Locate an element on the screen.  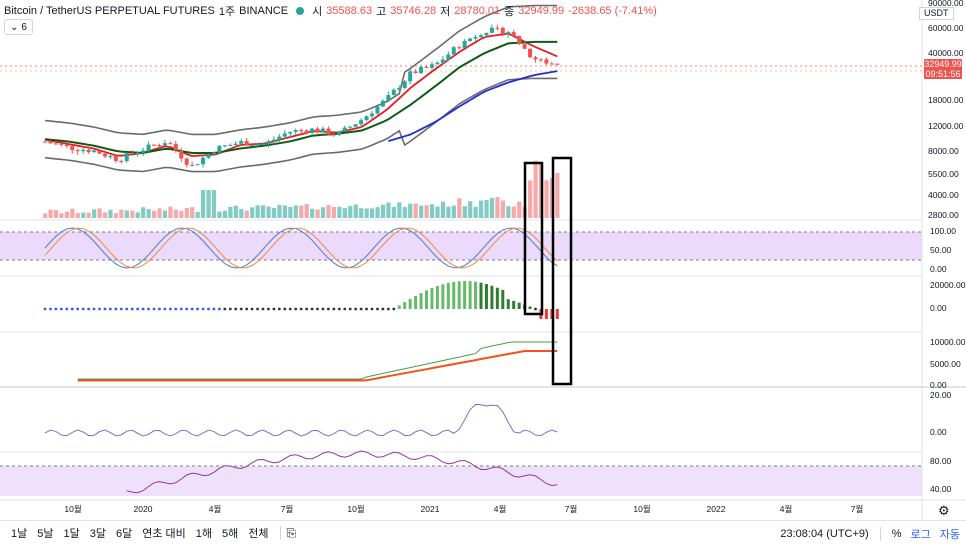
bb-upper-line is located at coordinates (301, 70).